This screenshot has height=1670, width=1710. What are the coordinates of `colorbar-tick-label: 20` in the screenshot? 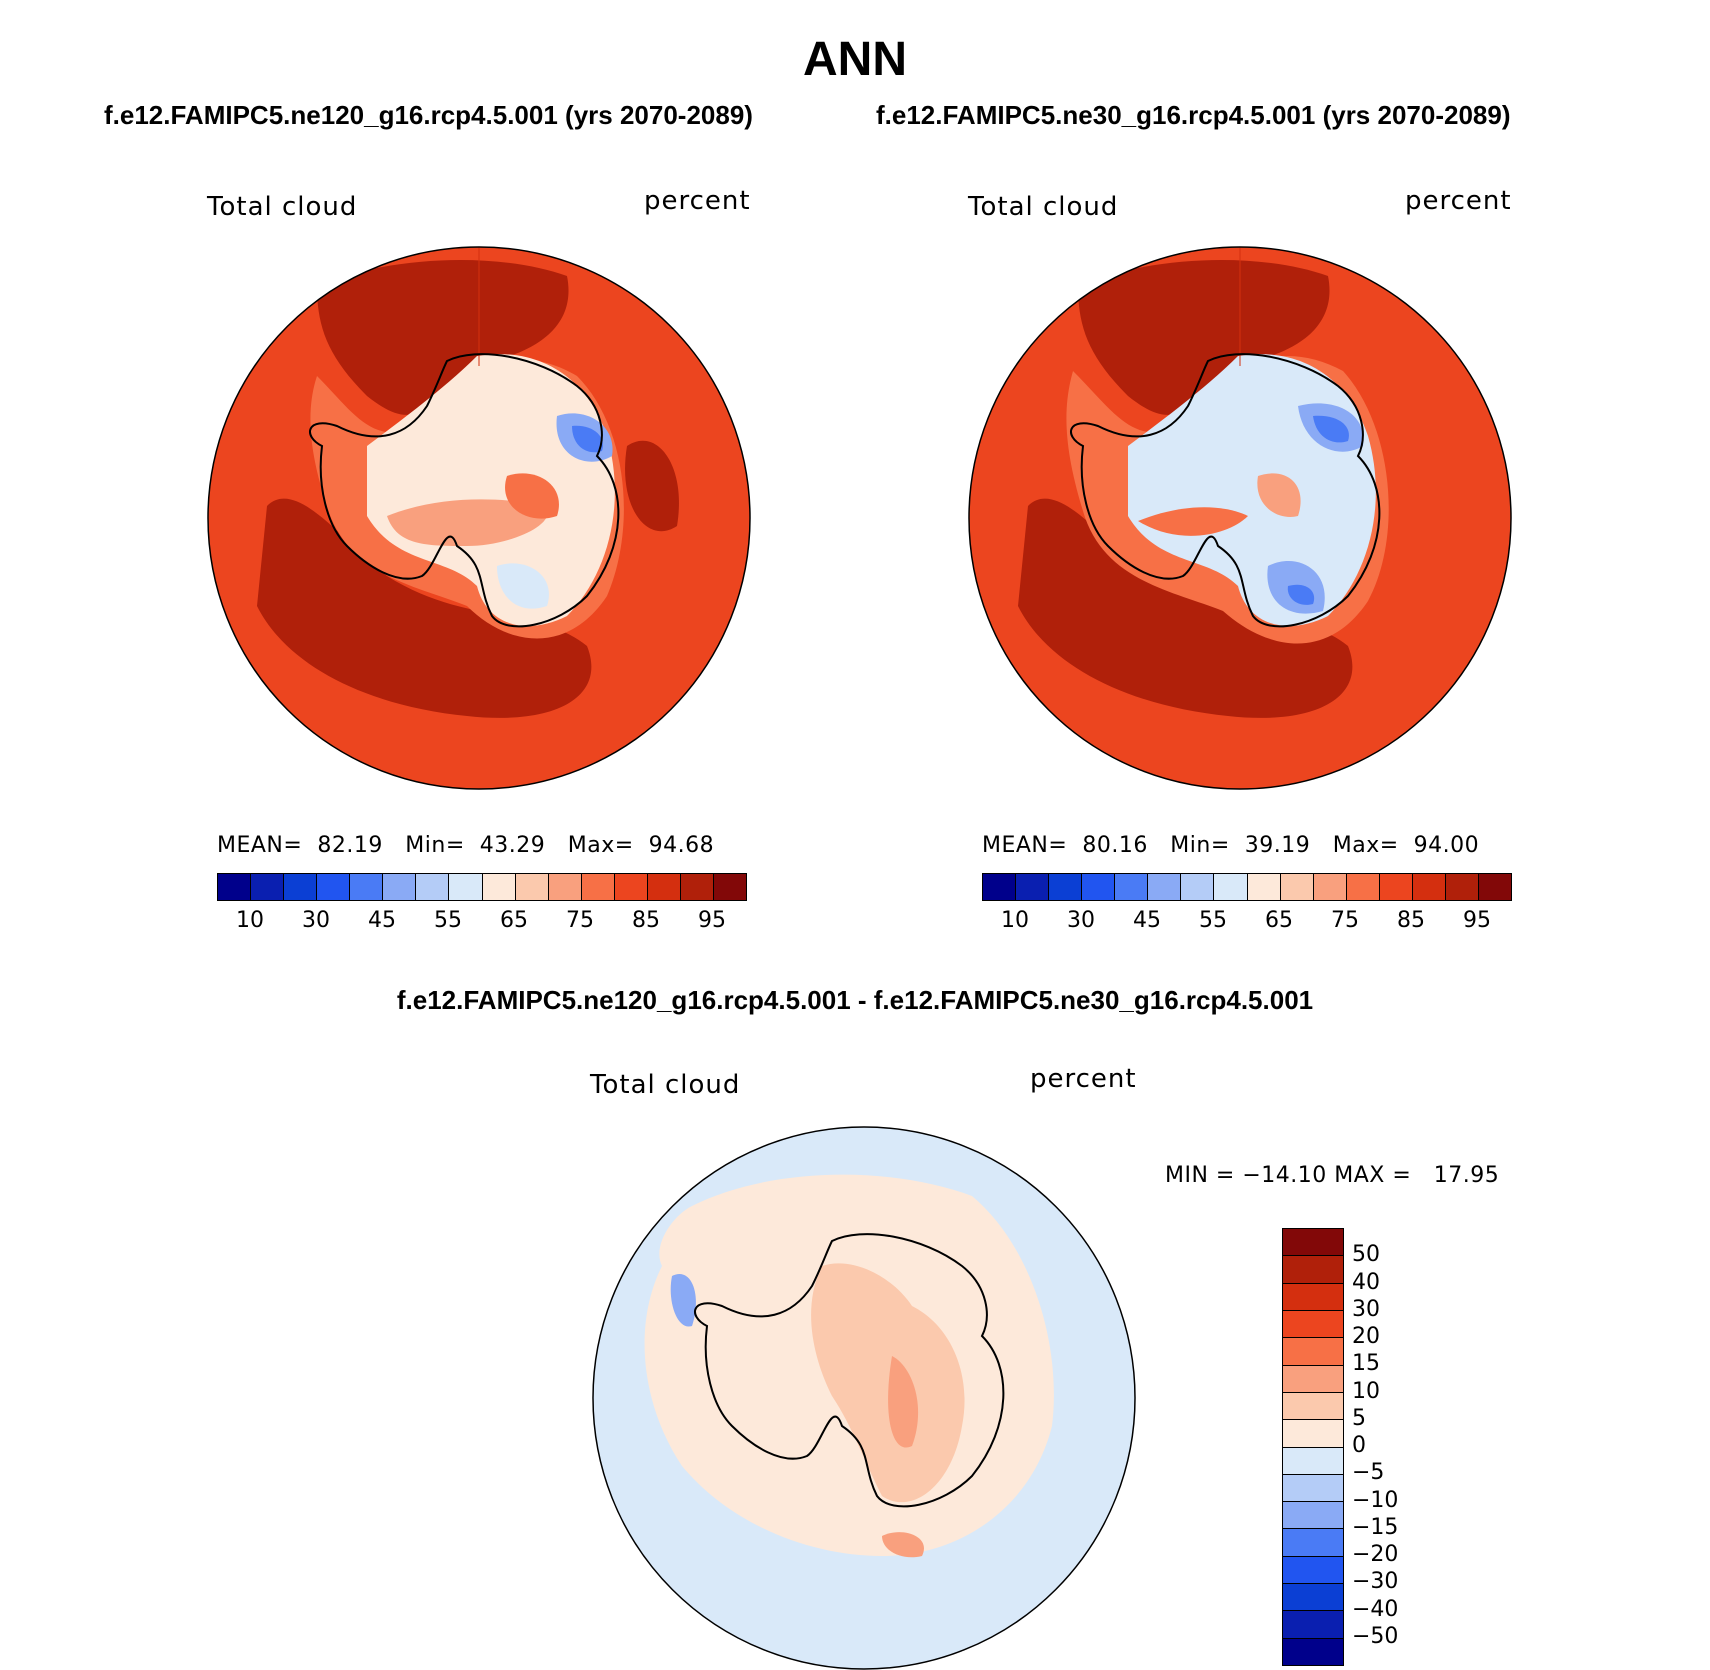 It's located at (1366, 1336).